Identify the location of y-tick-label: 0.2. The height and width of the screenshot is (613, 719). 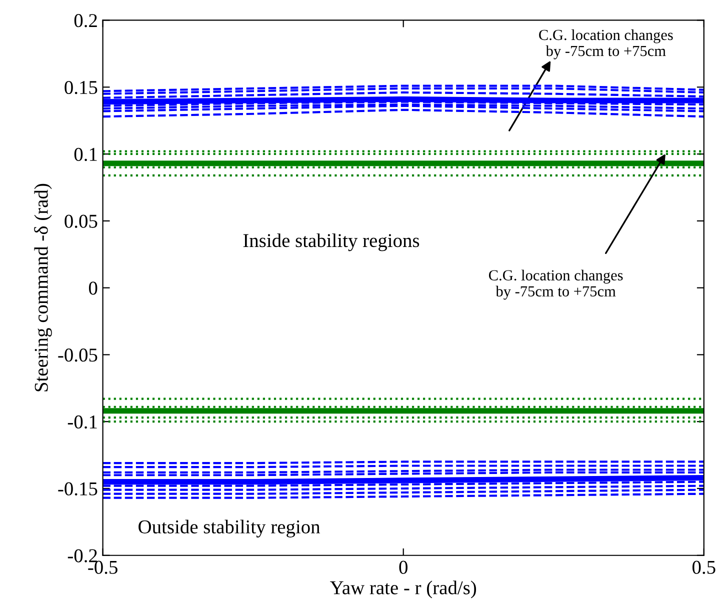
(85, 21).